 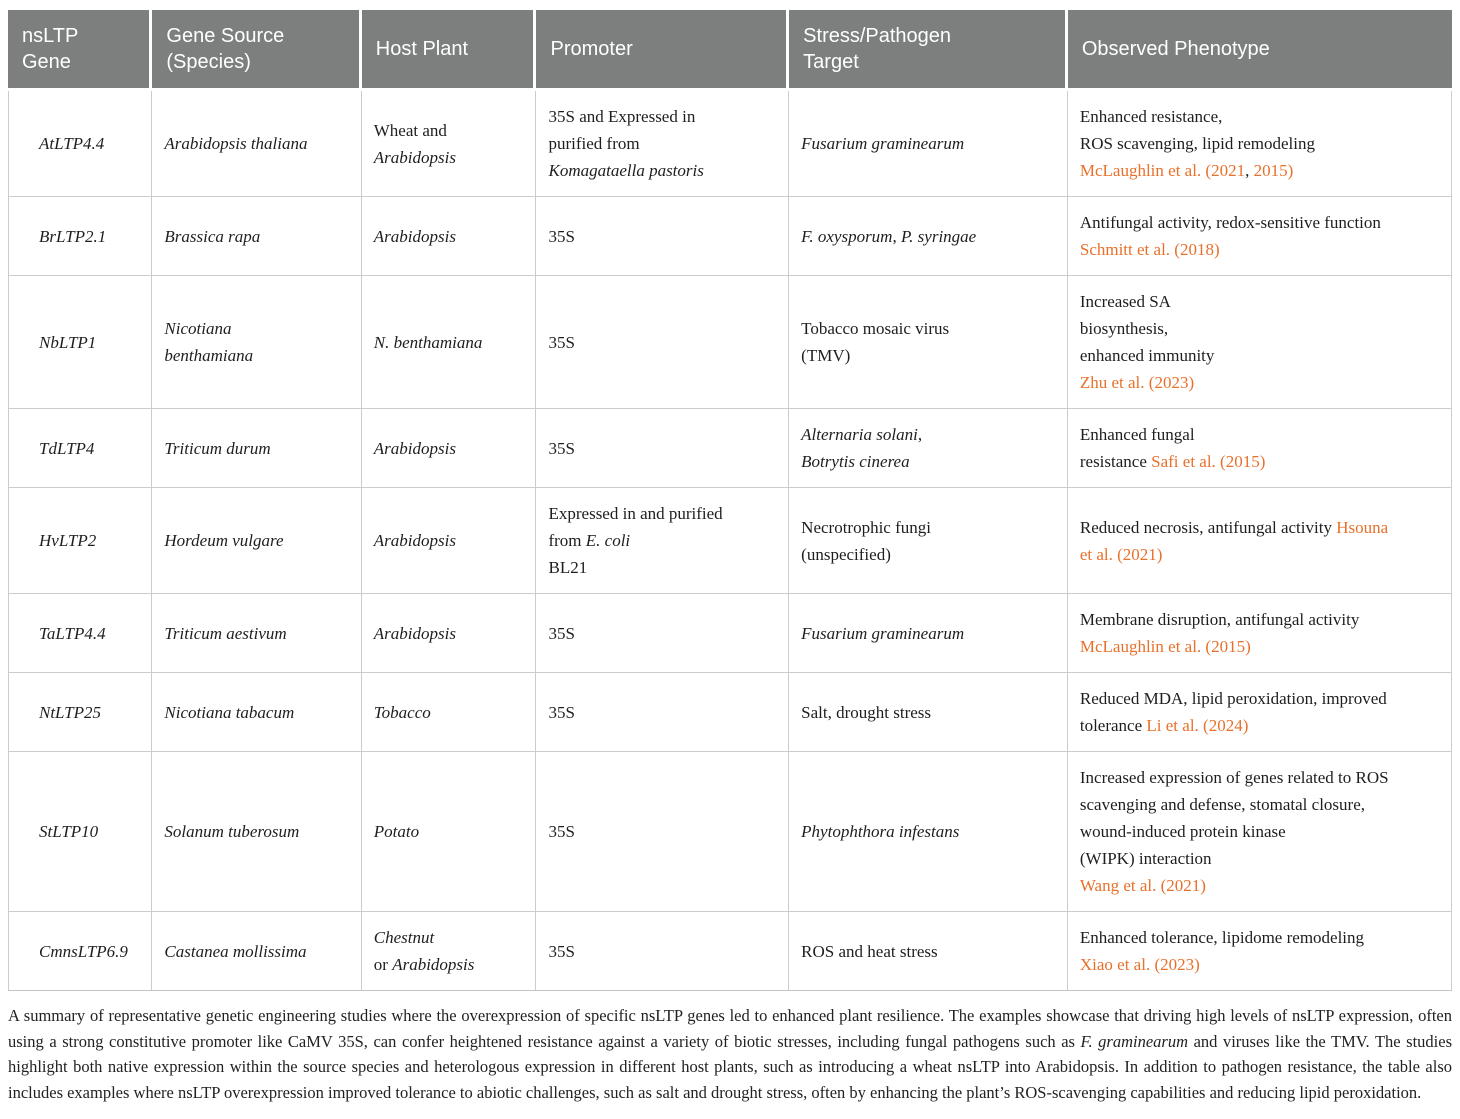 I want to click on species-name: HvLTP2, so click(x=68, y=540).